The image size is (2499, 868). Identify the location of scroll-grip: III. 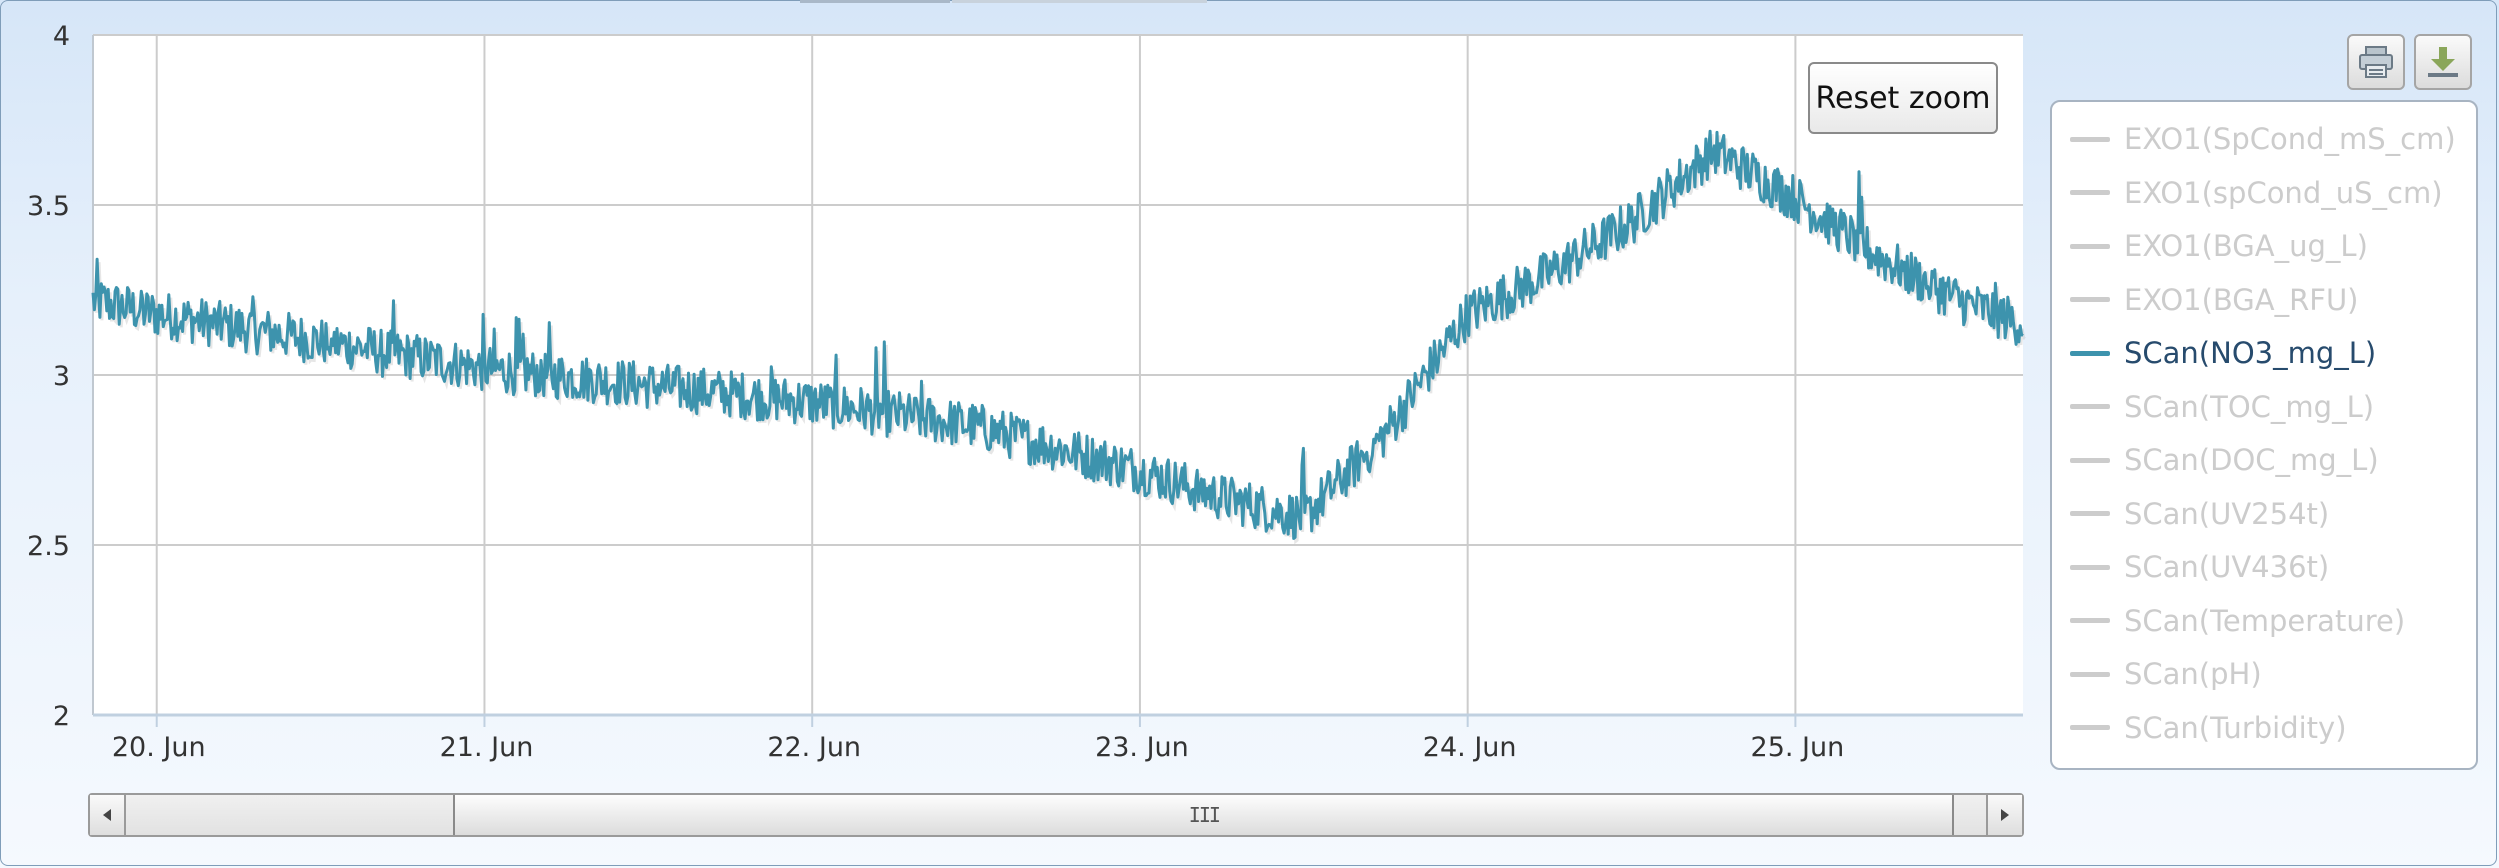
(1204, 815).